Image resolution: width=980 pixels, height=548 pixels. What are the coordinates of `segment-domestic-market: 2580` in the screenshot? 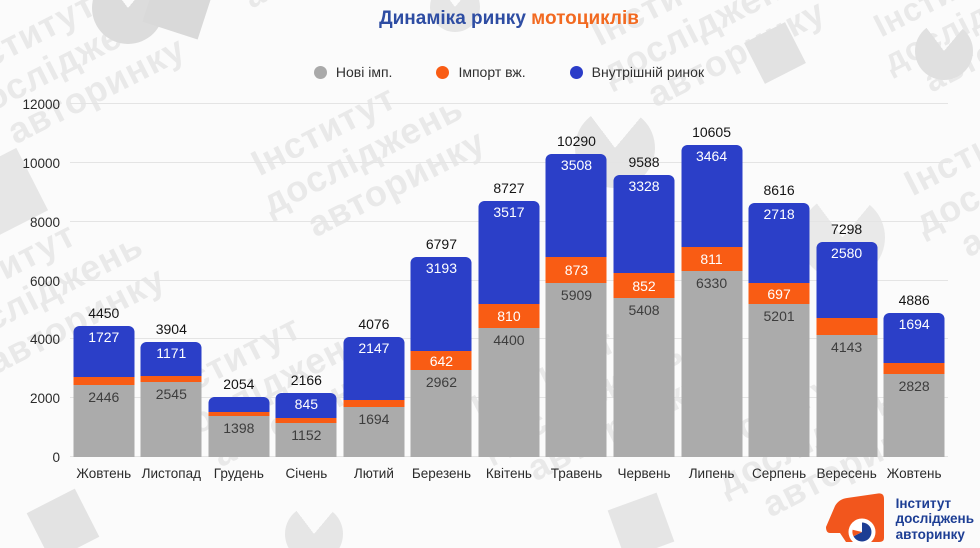 It's located at (847, 280).